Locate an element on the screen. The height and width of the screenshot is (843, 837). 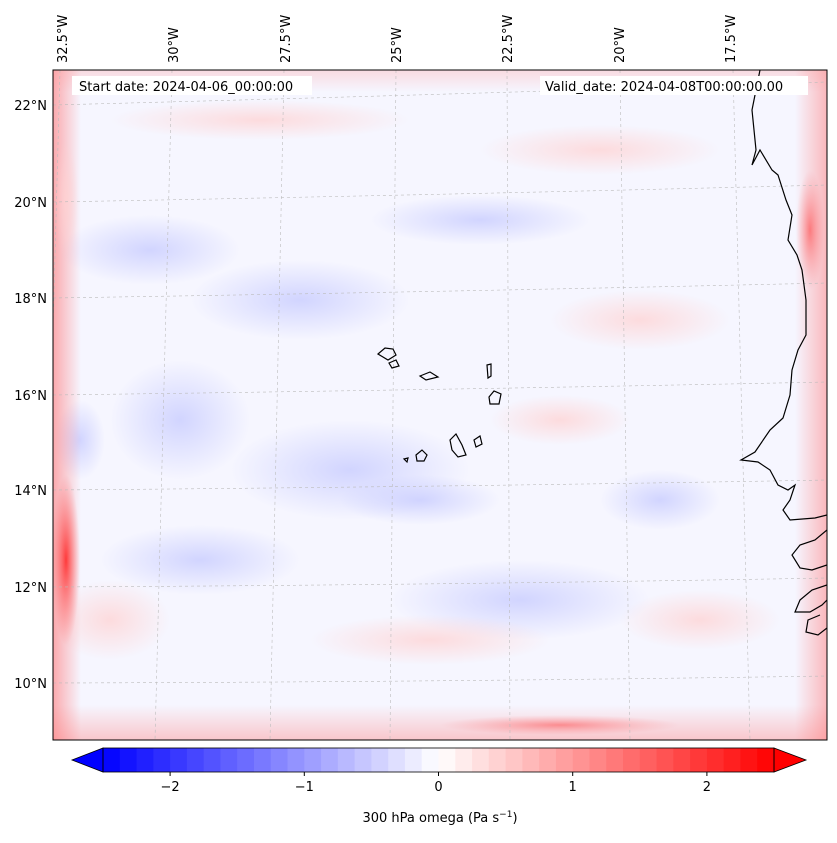
colorbar-tick-label: 0 is located at coordinates (438, 787).